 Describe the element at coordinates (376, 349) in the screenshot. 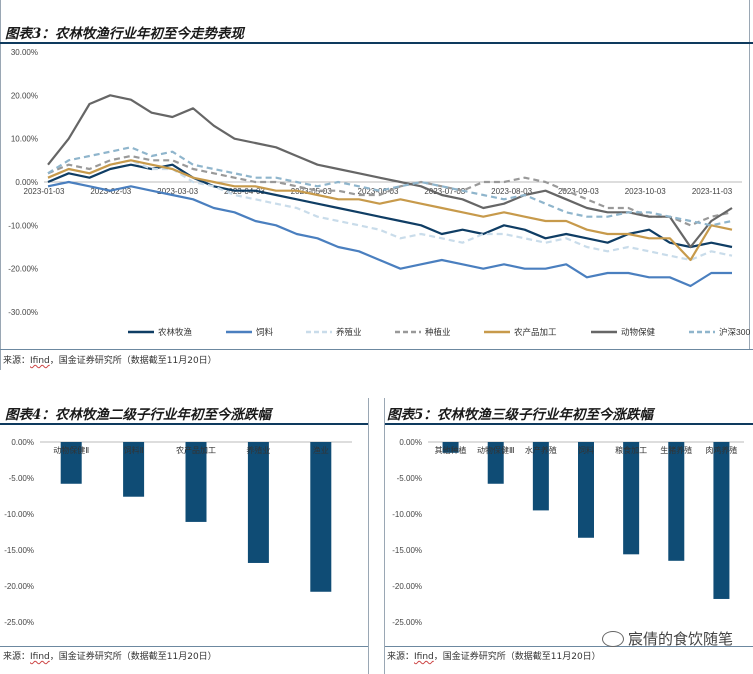

I see `chart3-source-rule` at that location.